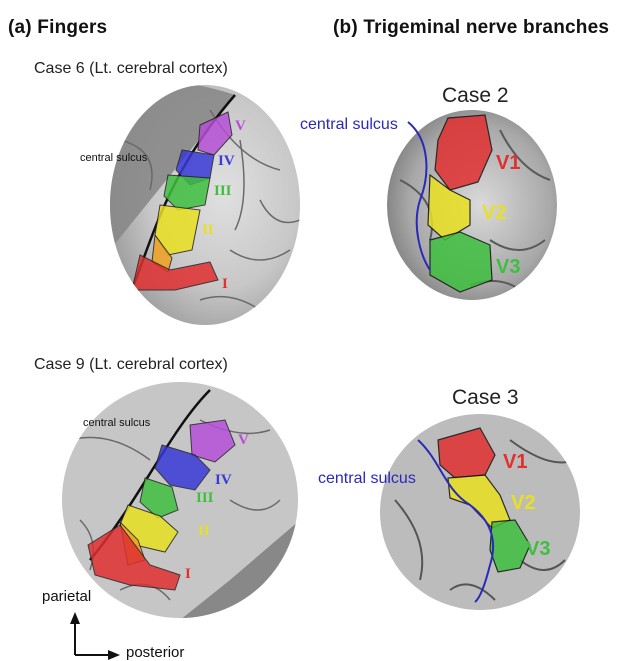 This screenshot has width=638, height=661. What do you see at coordinates (508, 267) in the screenshot?
I see `case2-label-v3: V3` at bounding box center [508, 267].